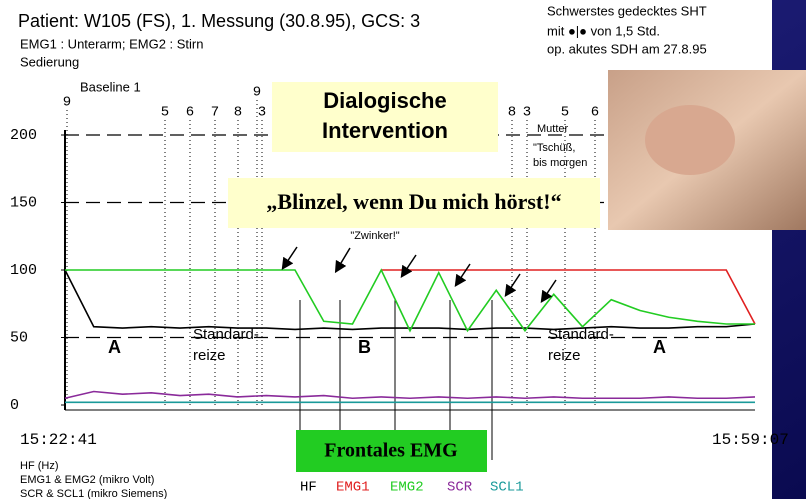 The height and width of the screenshot is (499, 806). I want to click on annotation: bis morgen, so click(560, 163).